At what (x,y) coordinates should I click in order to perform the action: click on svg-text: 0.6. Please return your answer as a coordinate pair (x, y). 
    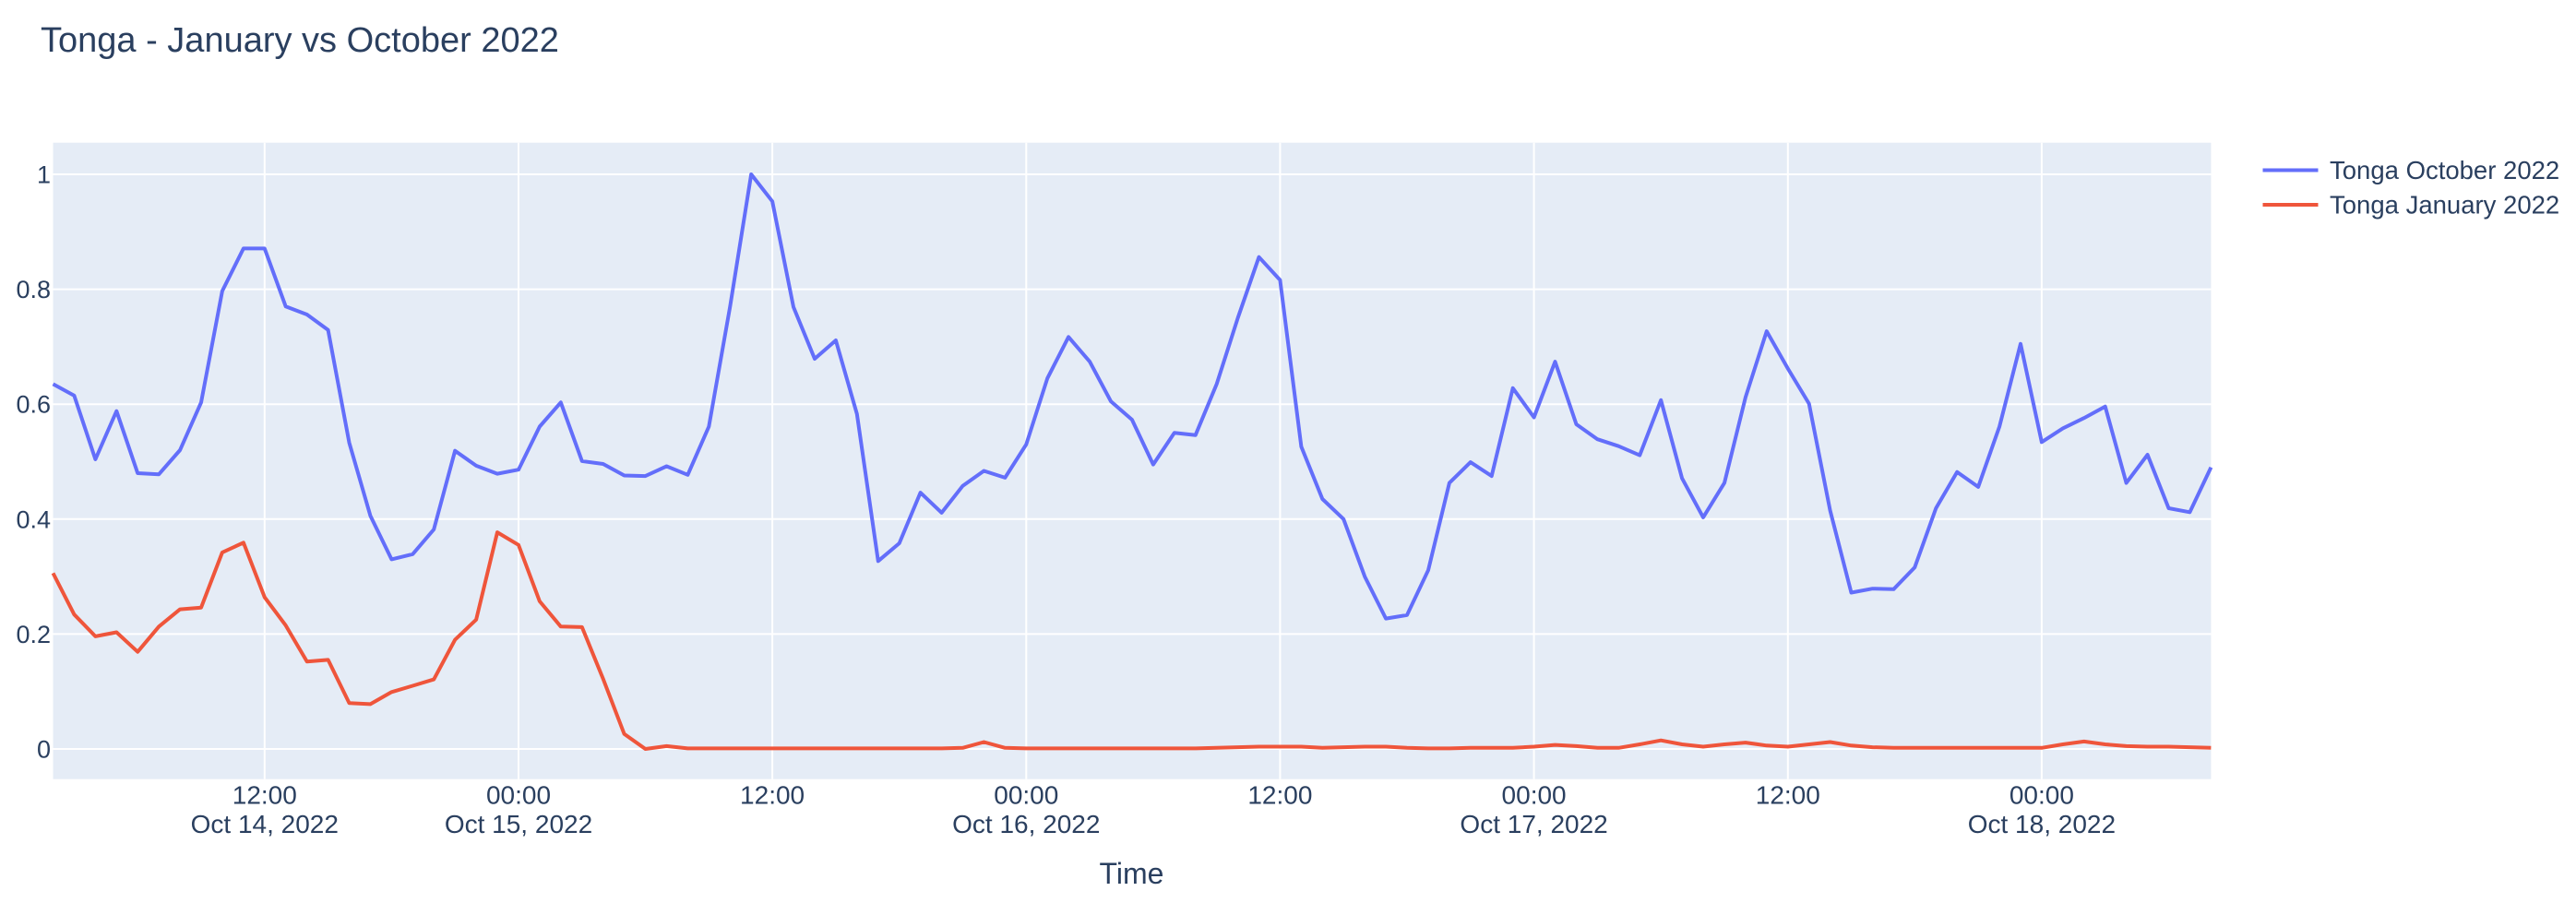
    Looking at the image, I should click on (33, 405).